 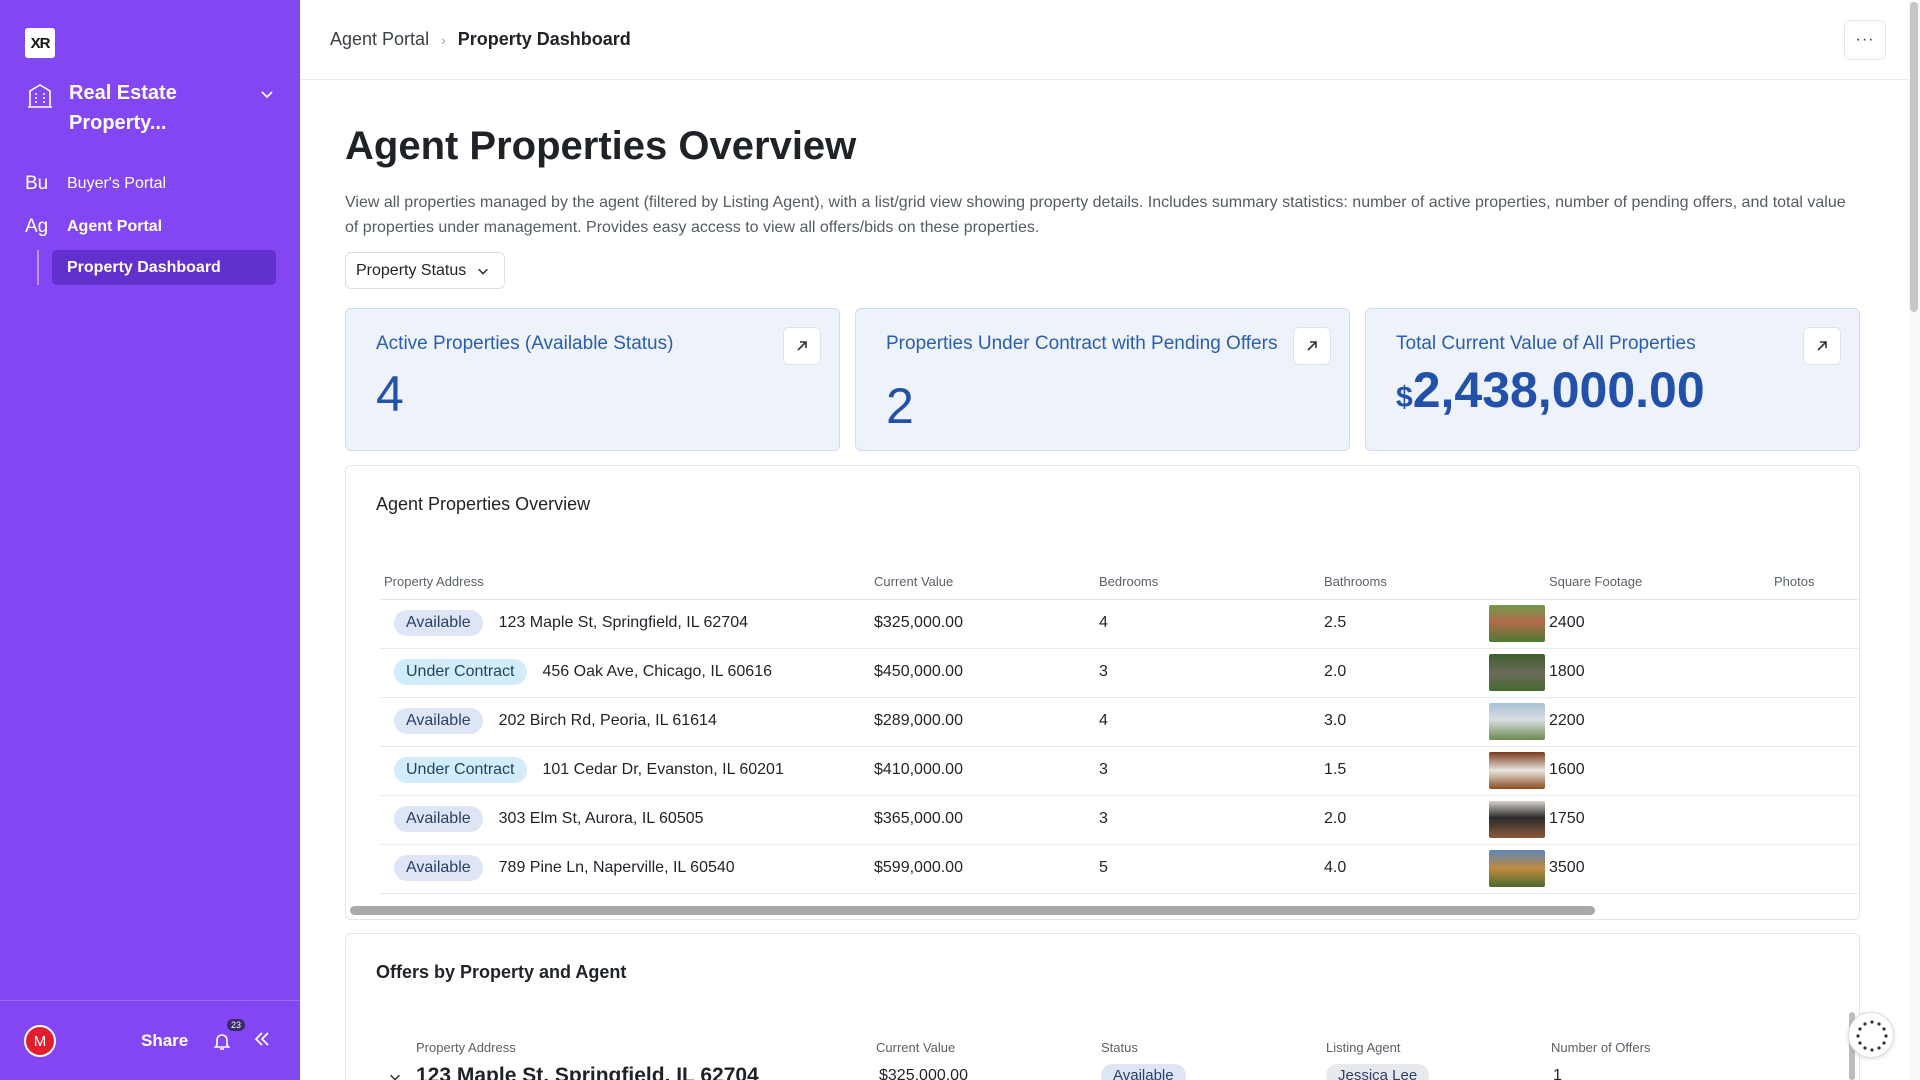 What do you see at coordinates (40, 1041) in the screenshot?
I see `avatar: M` at bounding box center [40, 1041].